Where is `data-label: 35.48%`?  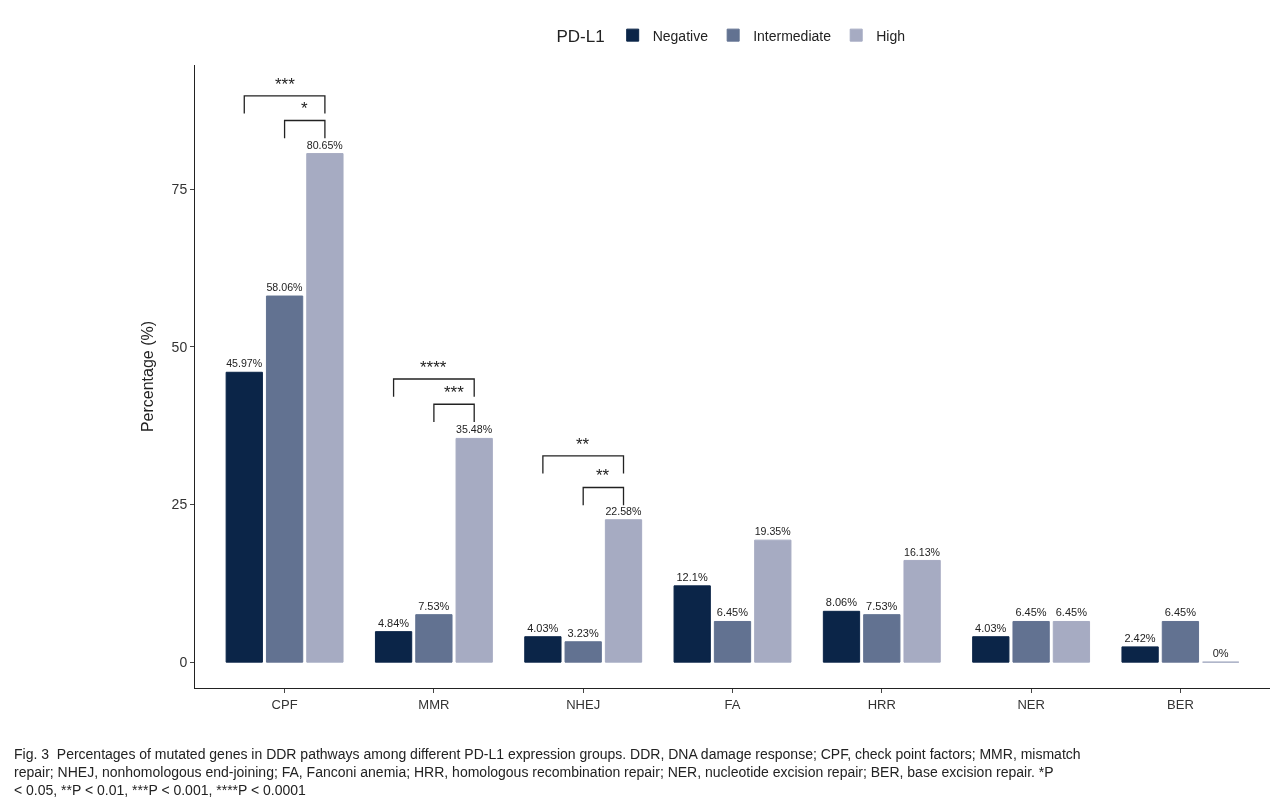 data-label: 35.48% is located at coordinates (474, 429).